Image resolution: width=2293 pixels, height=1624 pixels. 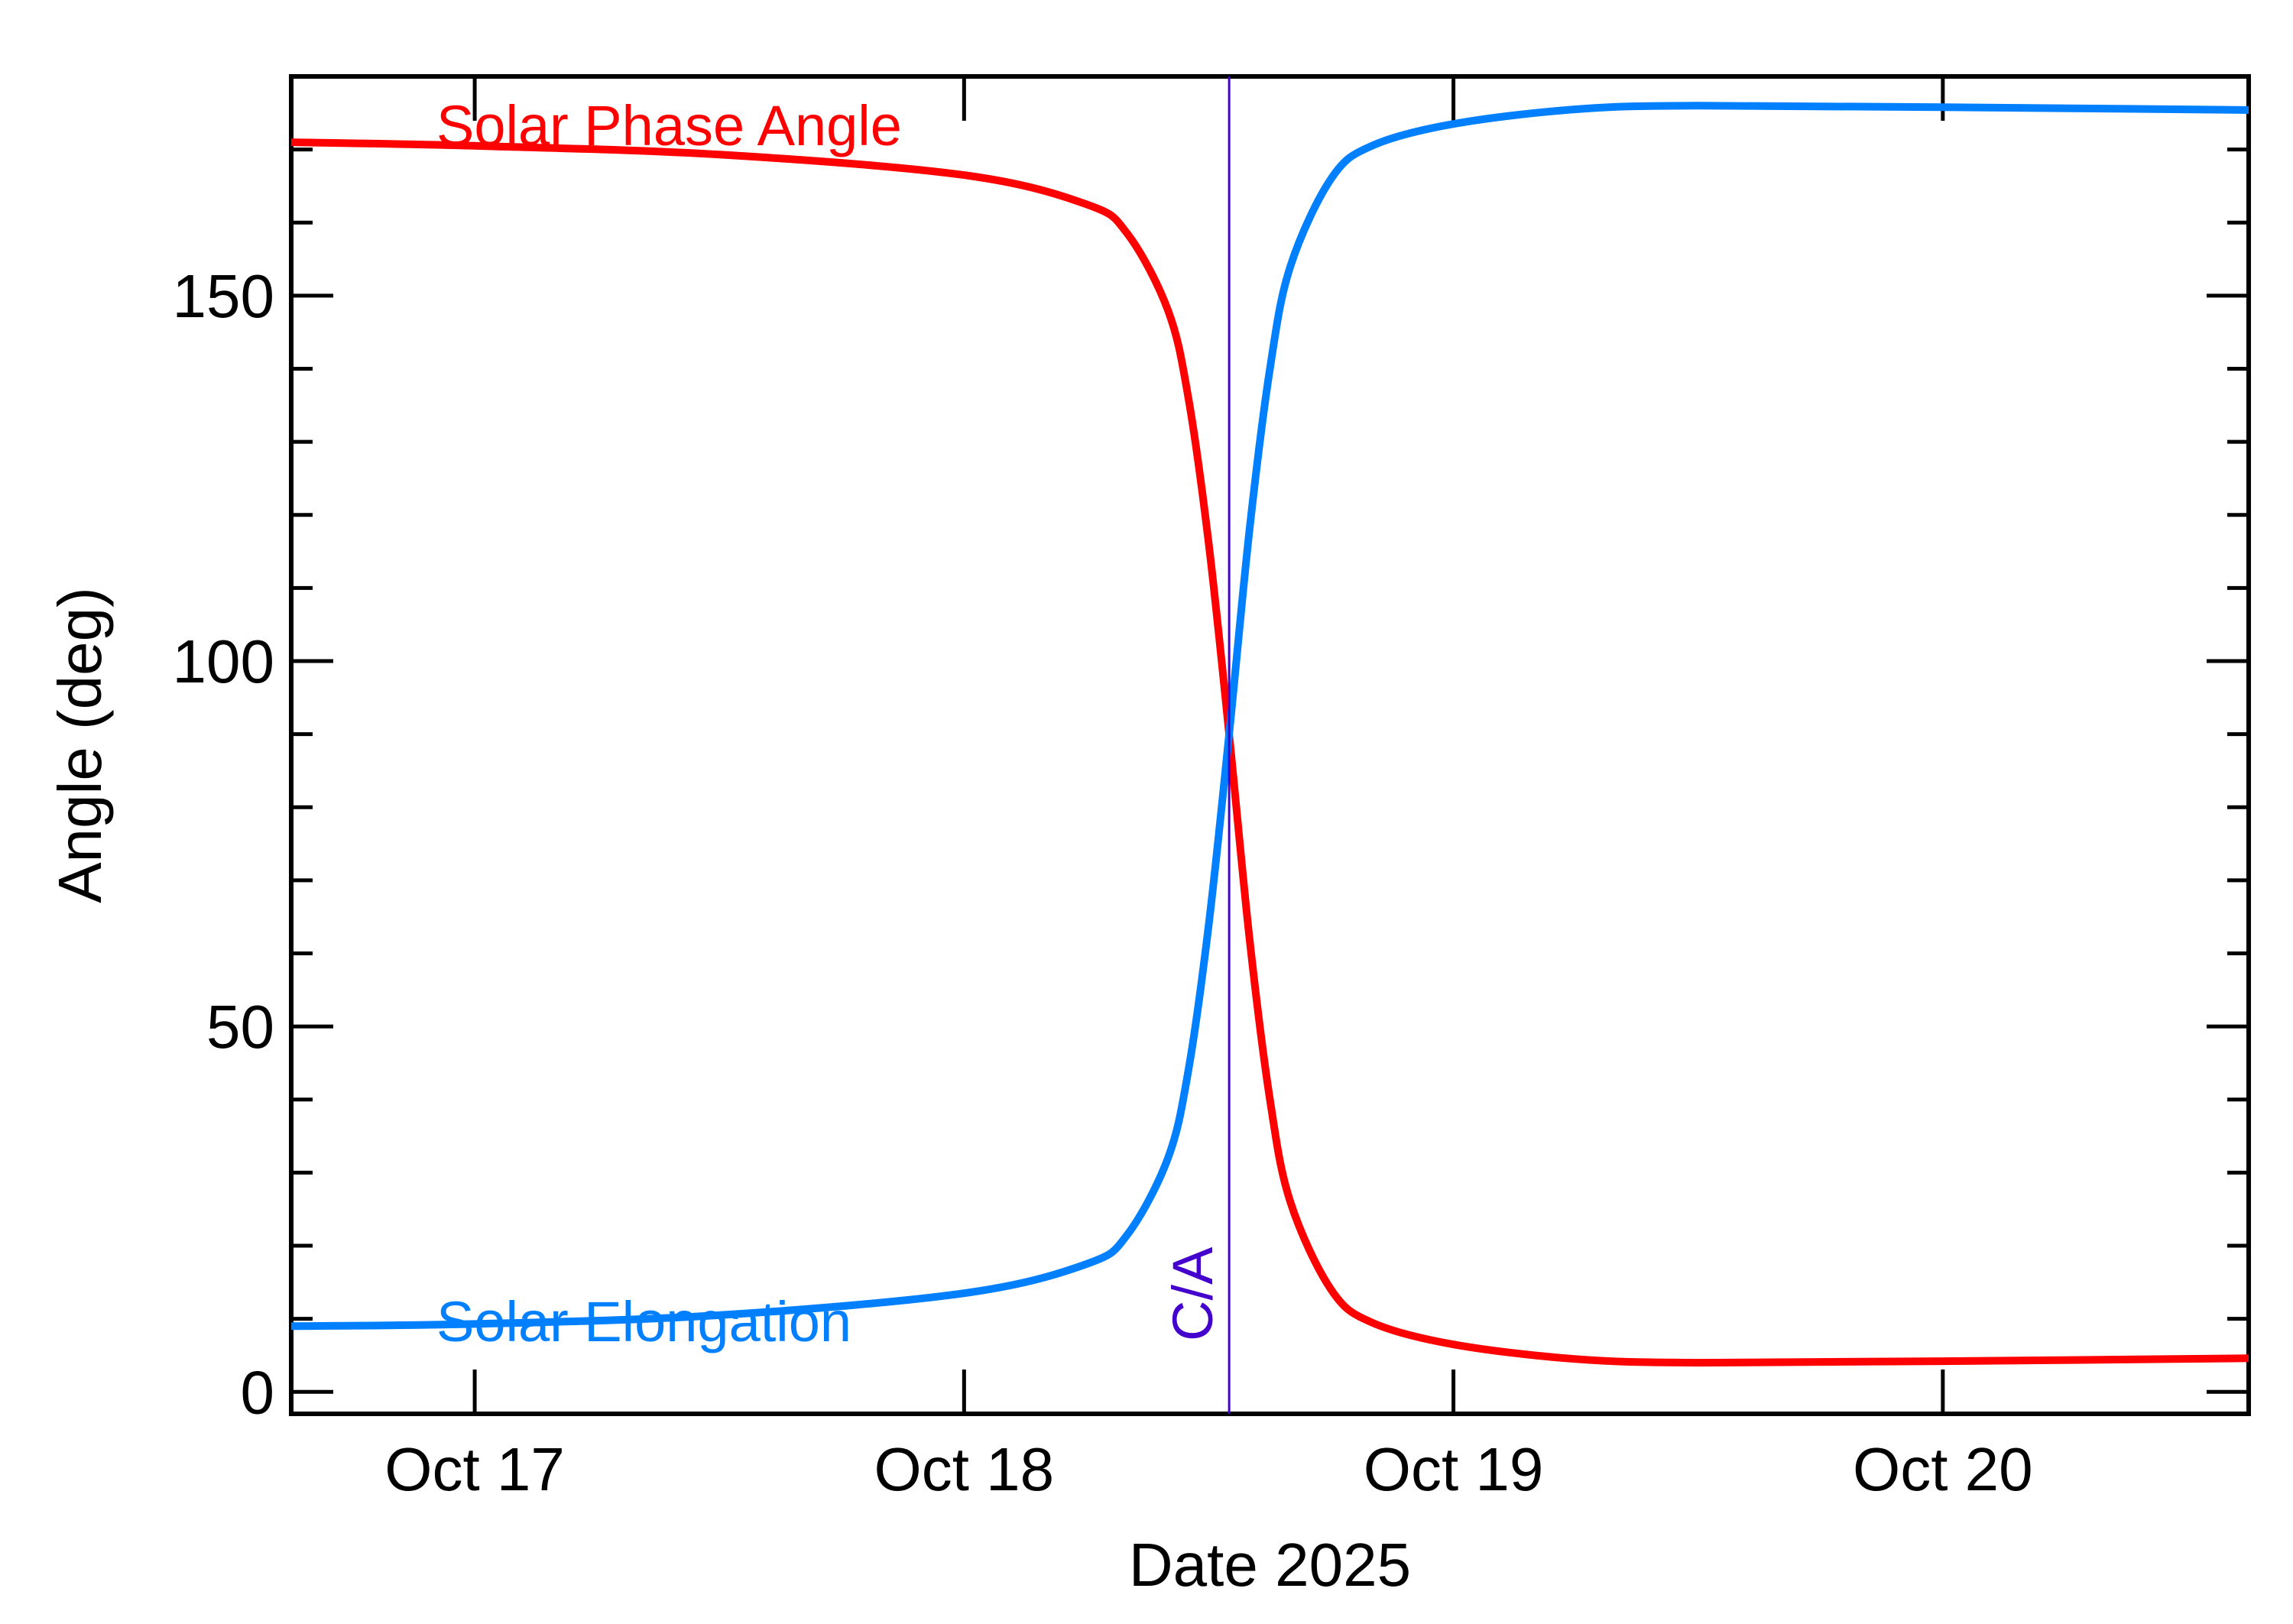 What do you see at coordinates (1192, 1293) in the screenshot?
I see `closest-approach-label: C/A` at bounding box center [1192, 1293].